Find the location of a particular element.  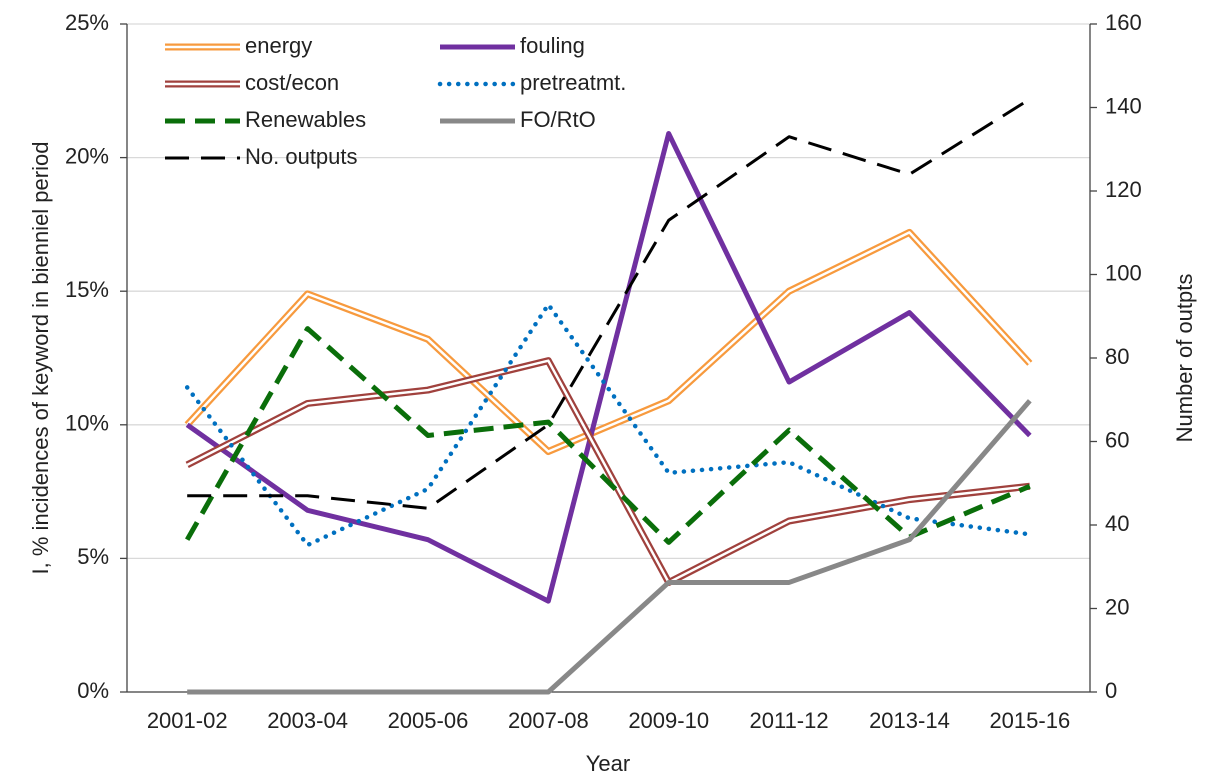

y2-axis-title: Number of outpts is located at coordinates (1184, 358).